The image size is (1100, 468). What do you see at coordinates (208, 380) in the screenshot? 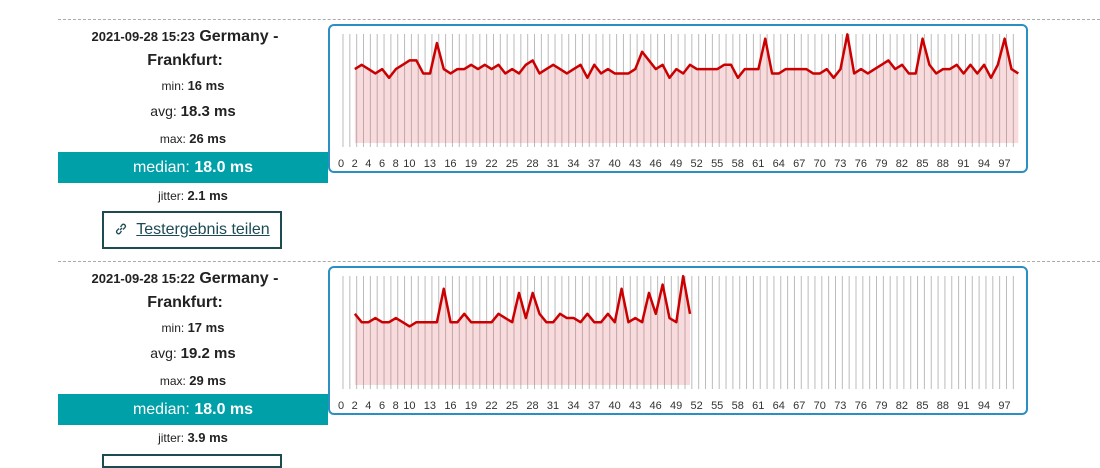
I see `max-value: 29 ms` at bounding box center [208, 380].